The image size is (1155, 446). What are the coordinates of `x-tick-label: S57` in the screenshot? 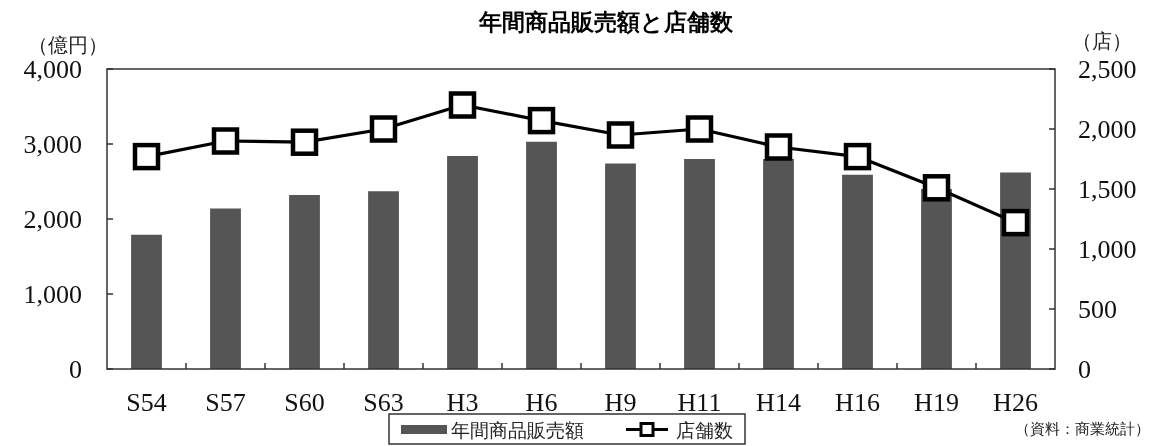 It's located at (225, 402).